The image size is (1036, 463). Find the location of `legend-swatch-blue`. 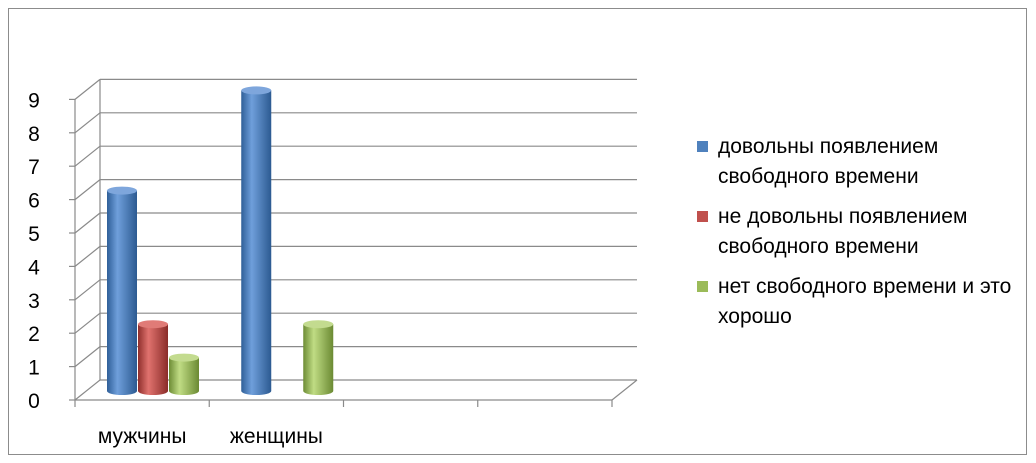

legend-swatch-blue is located at coordinates (702, 146).